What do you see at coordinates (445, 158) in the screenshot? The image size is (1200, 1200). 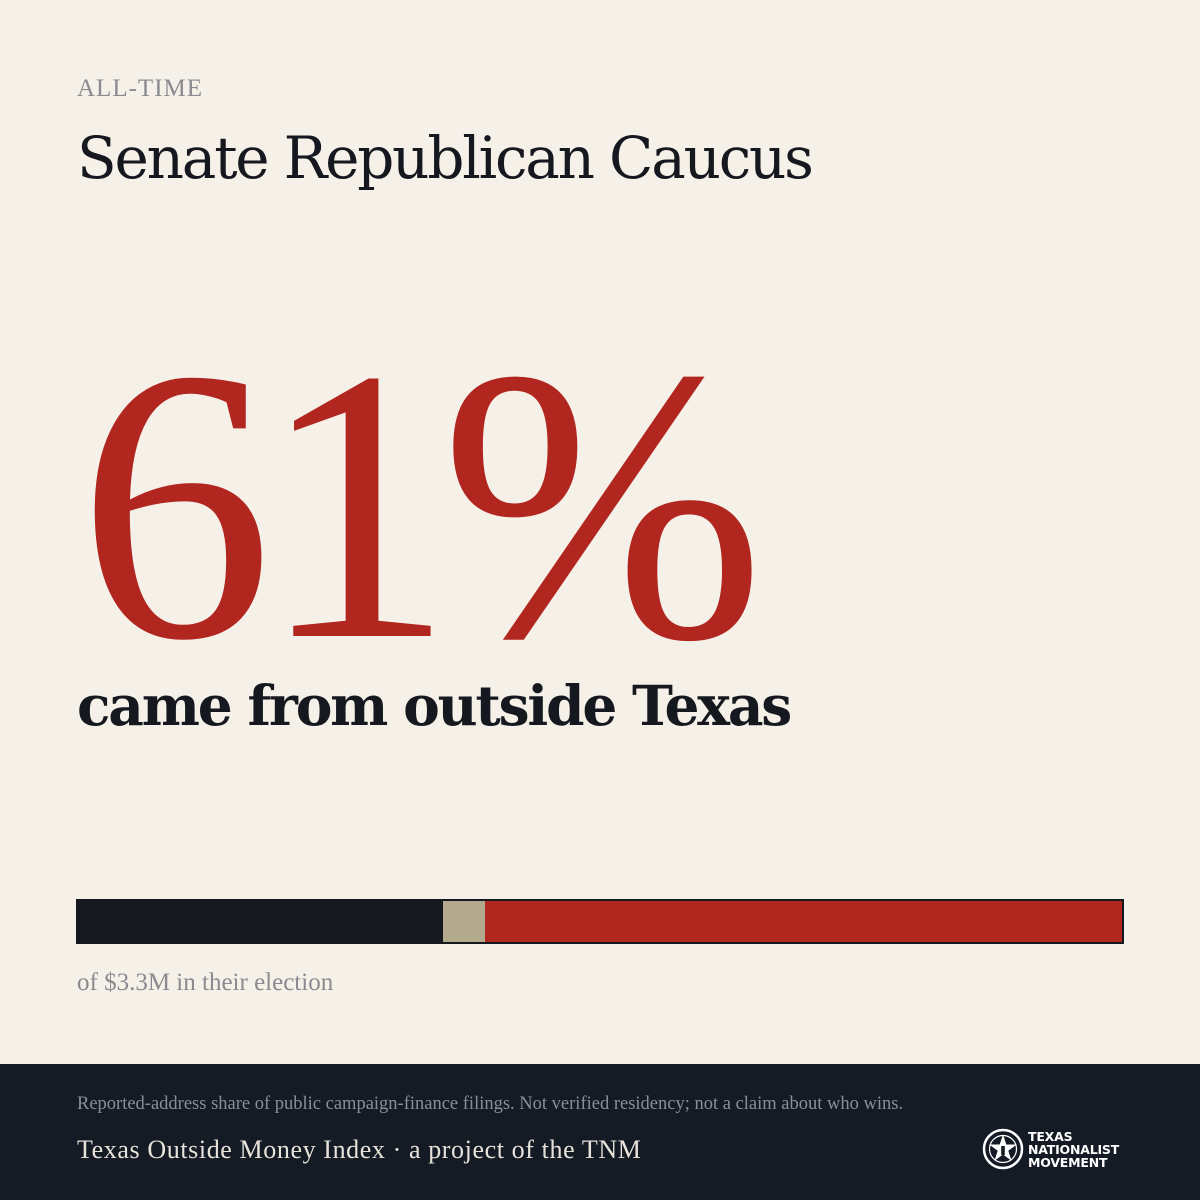 I see `page-title: Senate Republican Caucus` at bounding box center [445, 158].